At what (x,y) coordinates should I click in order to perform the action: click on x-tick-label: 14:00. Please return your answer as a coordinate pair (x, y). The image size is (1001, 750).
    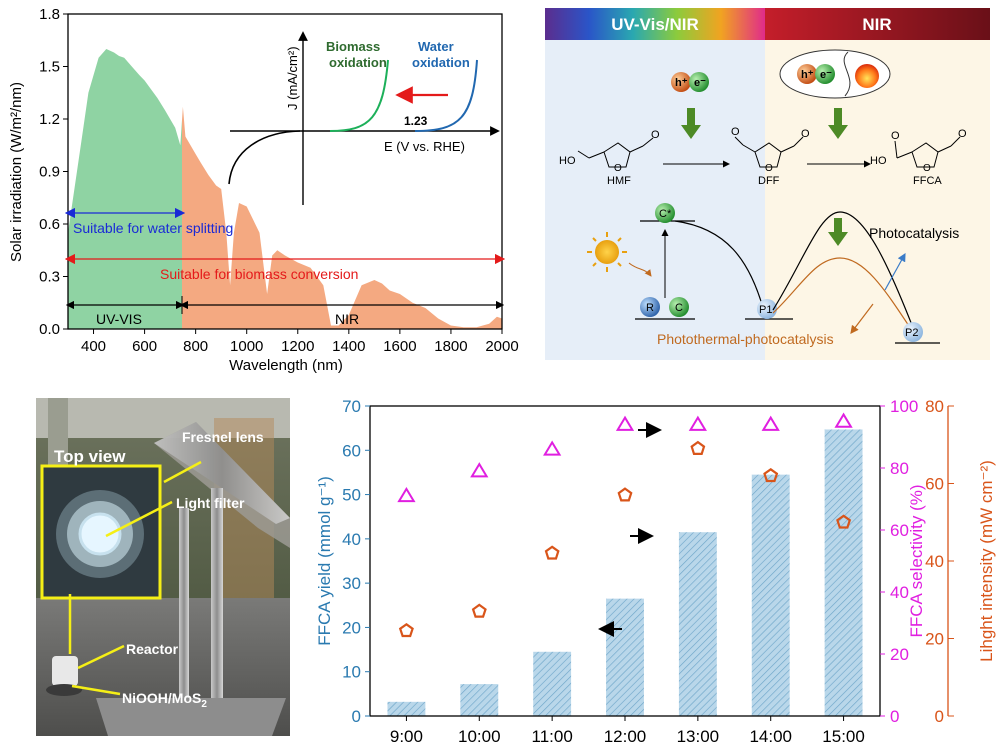
    Looking at the image, I should click on (770, 736).